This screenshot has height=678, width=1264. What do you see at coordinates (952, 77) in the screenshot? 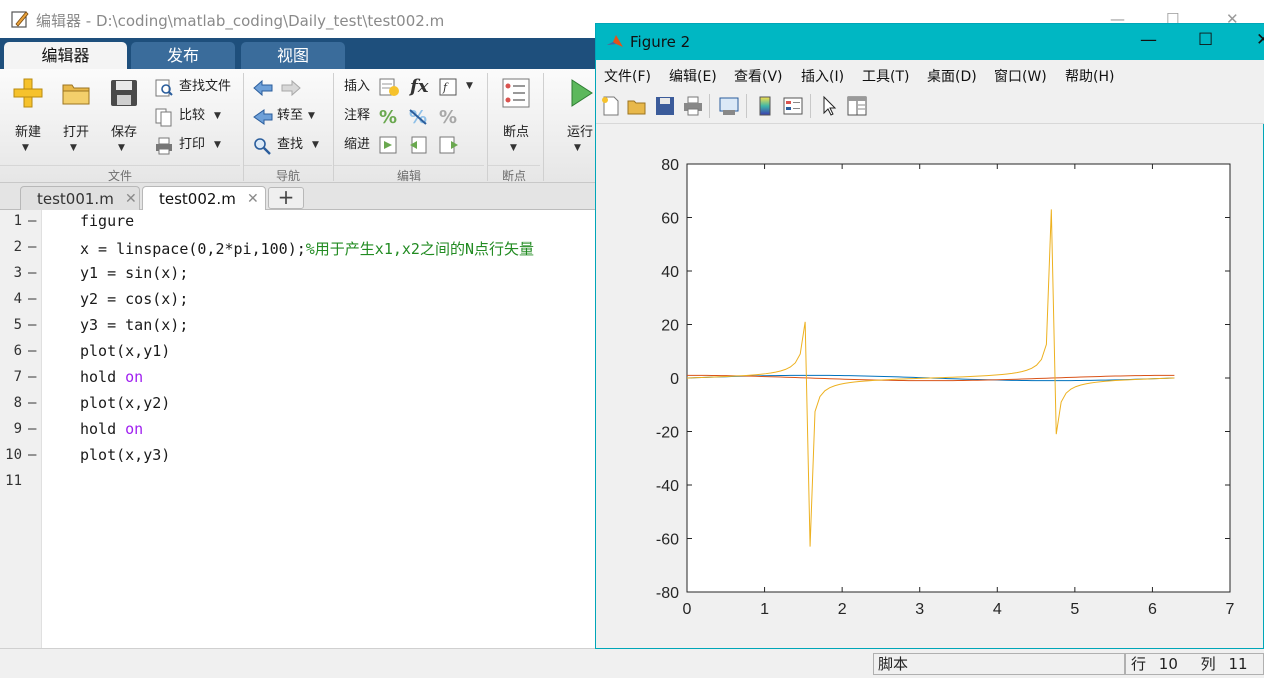
I see `menu-desktop: 桌面(D)` at bounding box center [952, 77].